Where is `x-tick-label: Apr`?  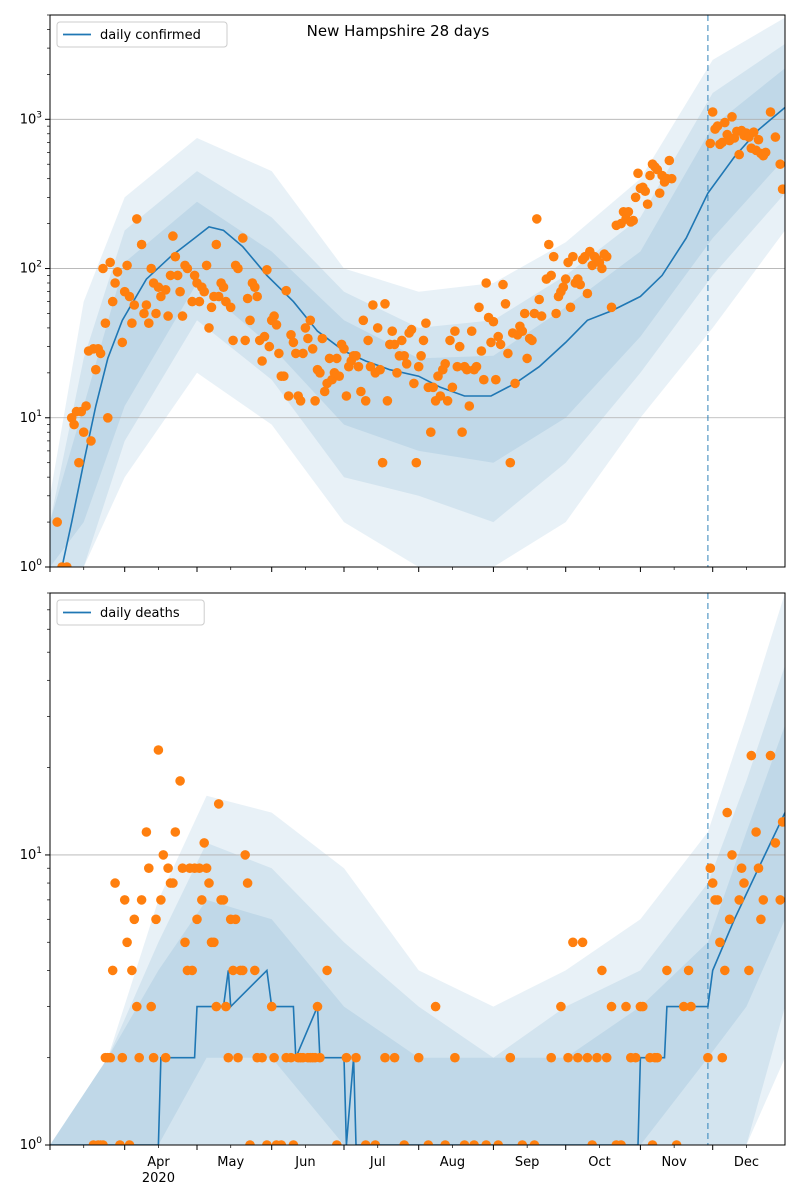
x-tick-label: Apr is located at coordinates (158, 1162).